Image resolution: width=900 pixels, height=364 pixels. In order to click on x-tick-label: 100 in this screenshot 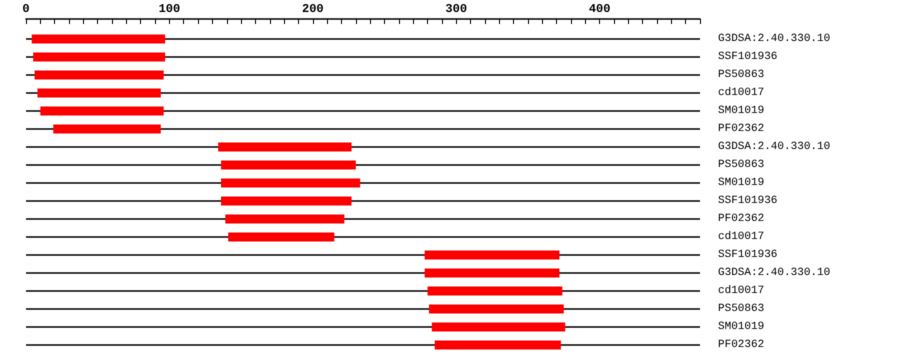, I will do `click(169, 9)`.